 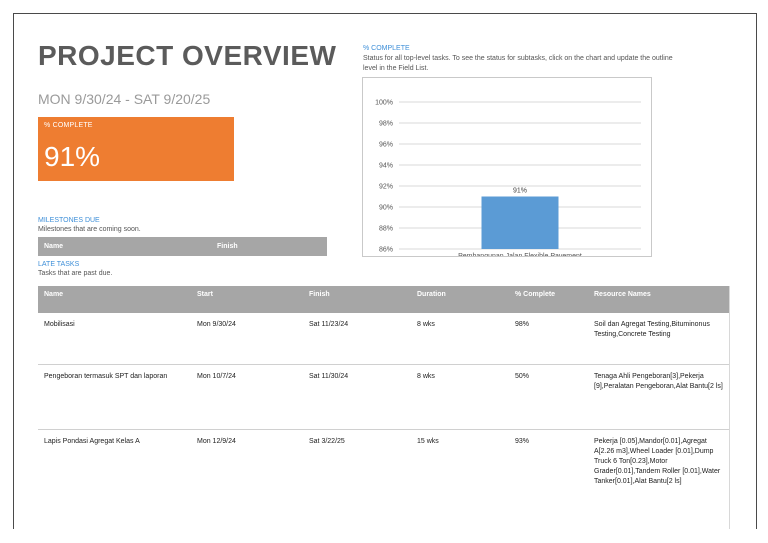 I want to click on cell-percent-complete: 93%, so click(x=522, y=441).